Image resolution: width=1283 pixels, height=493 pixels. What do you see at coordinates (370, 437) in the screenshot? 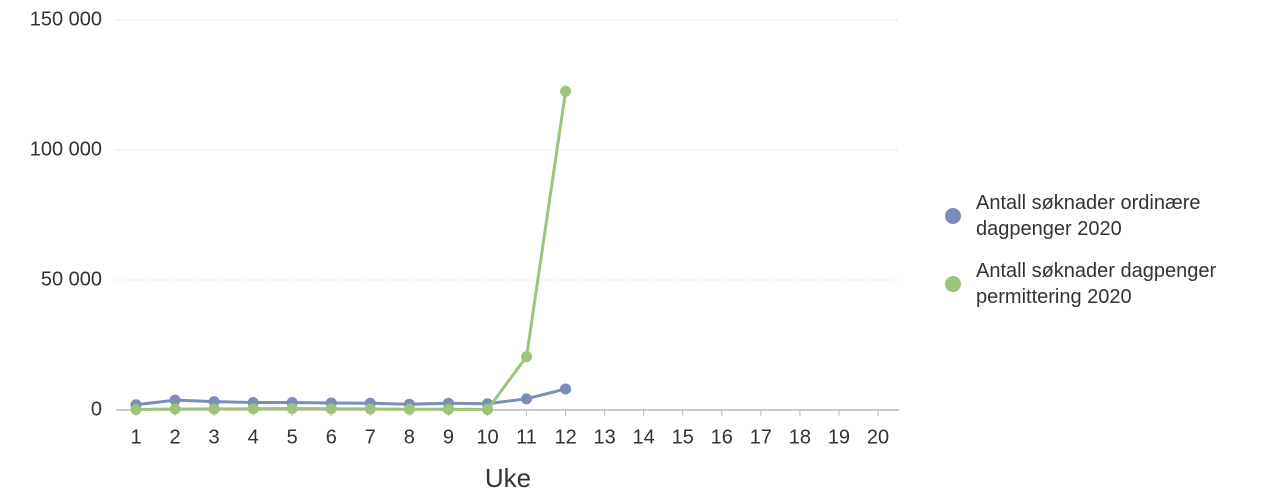
I see `x-tick-label: 7` at bounding box center [370, 437].